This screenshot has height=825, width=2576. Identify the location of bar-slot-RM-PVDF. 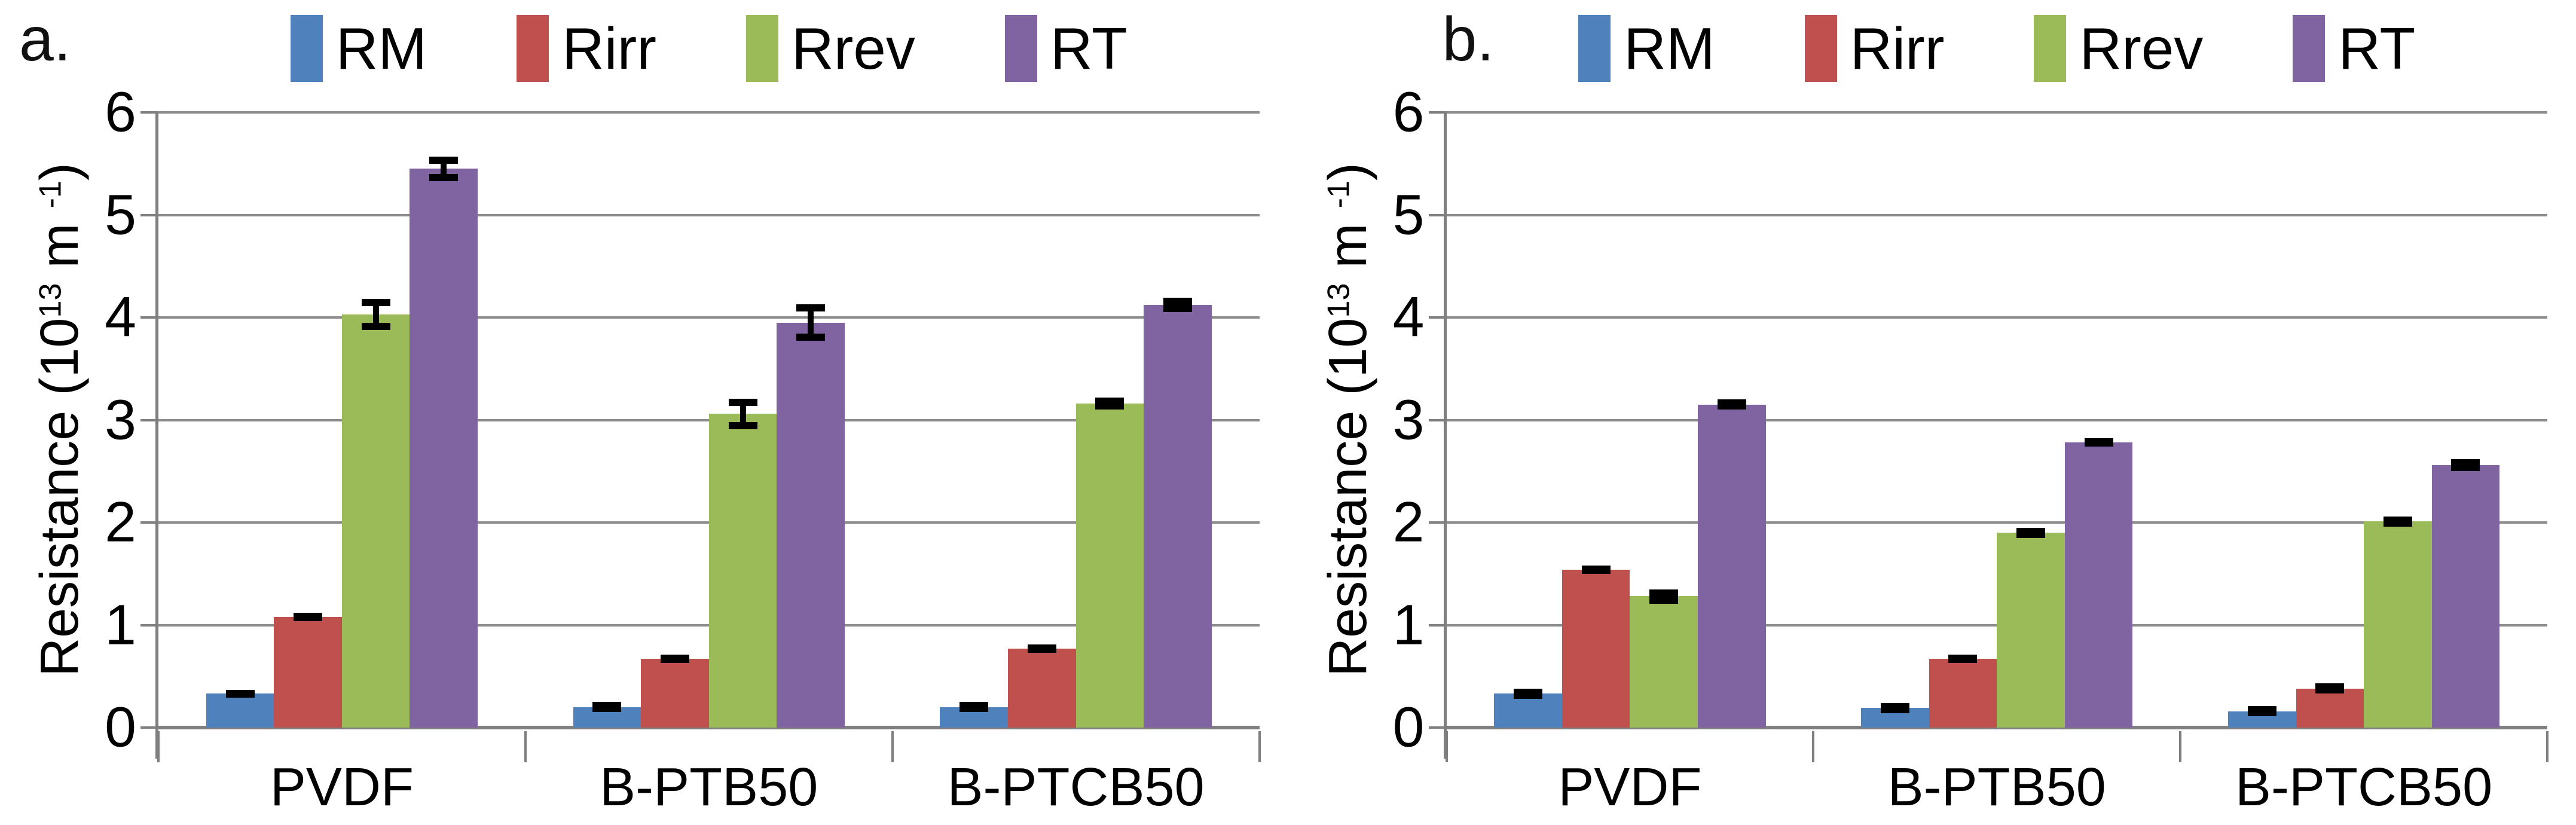
(240, 420).